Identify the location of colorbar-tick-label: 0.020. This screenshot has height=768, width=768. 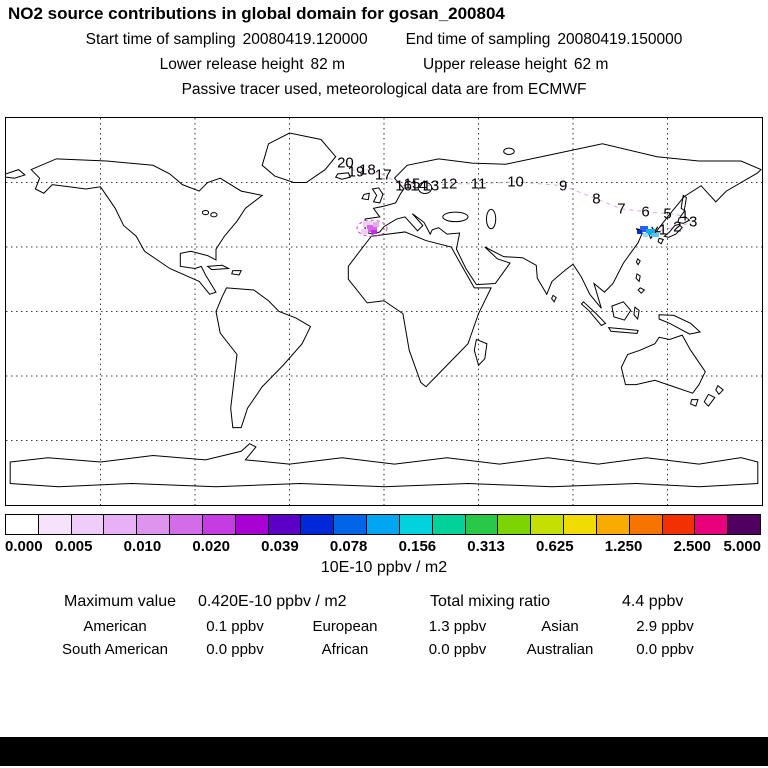
(211, 546).